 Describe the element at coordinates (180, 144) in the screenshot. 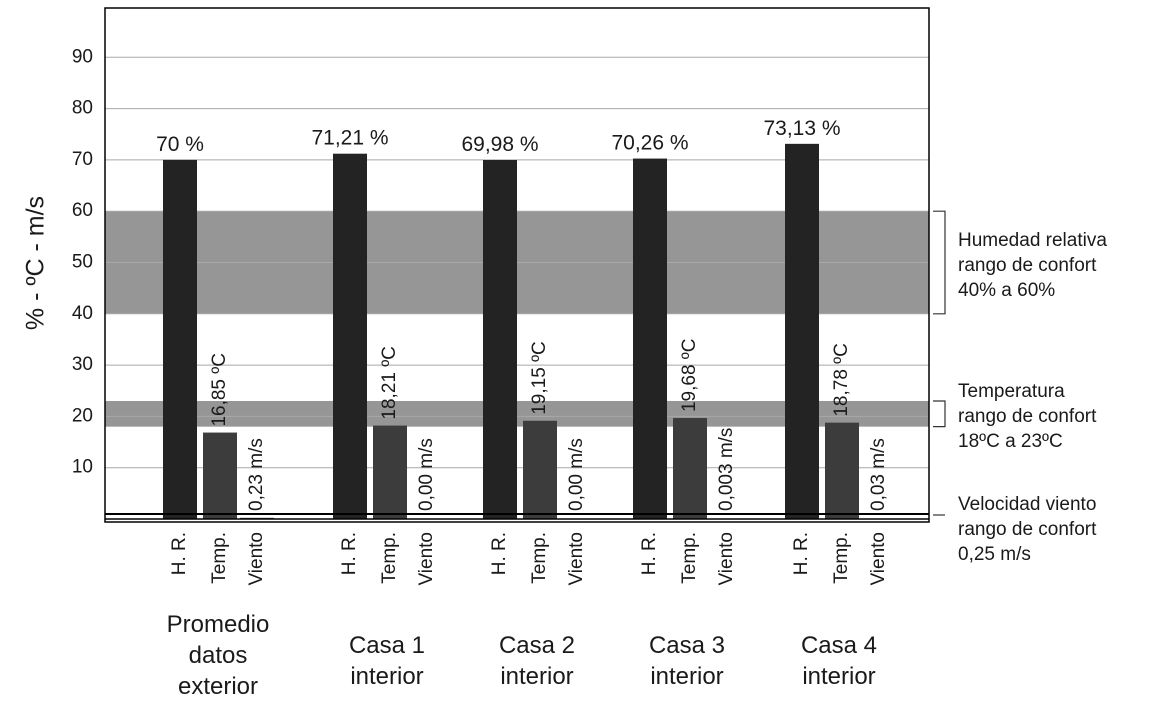

I see `bar-value-label: 70 %` at that location.